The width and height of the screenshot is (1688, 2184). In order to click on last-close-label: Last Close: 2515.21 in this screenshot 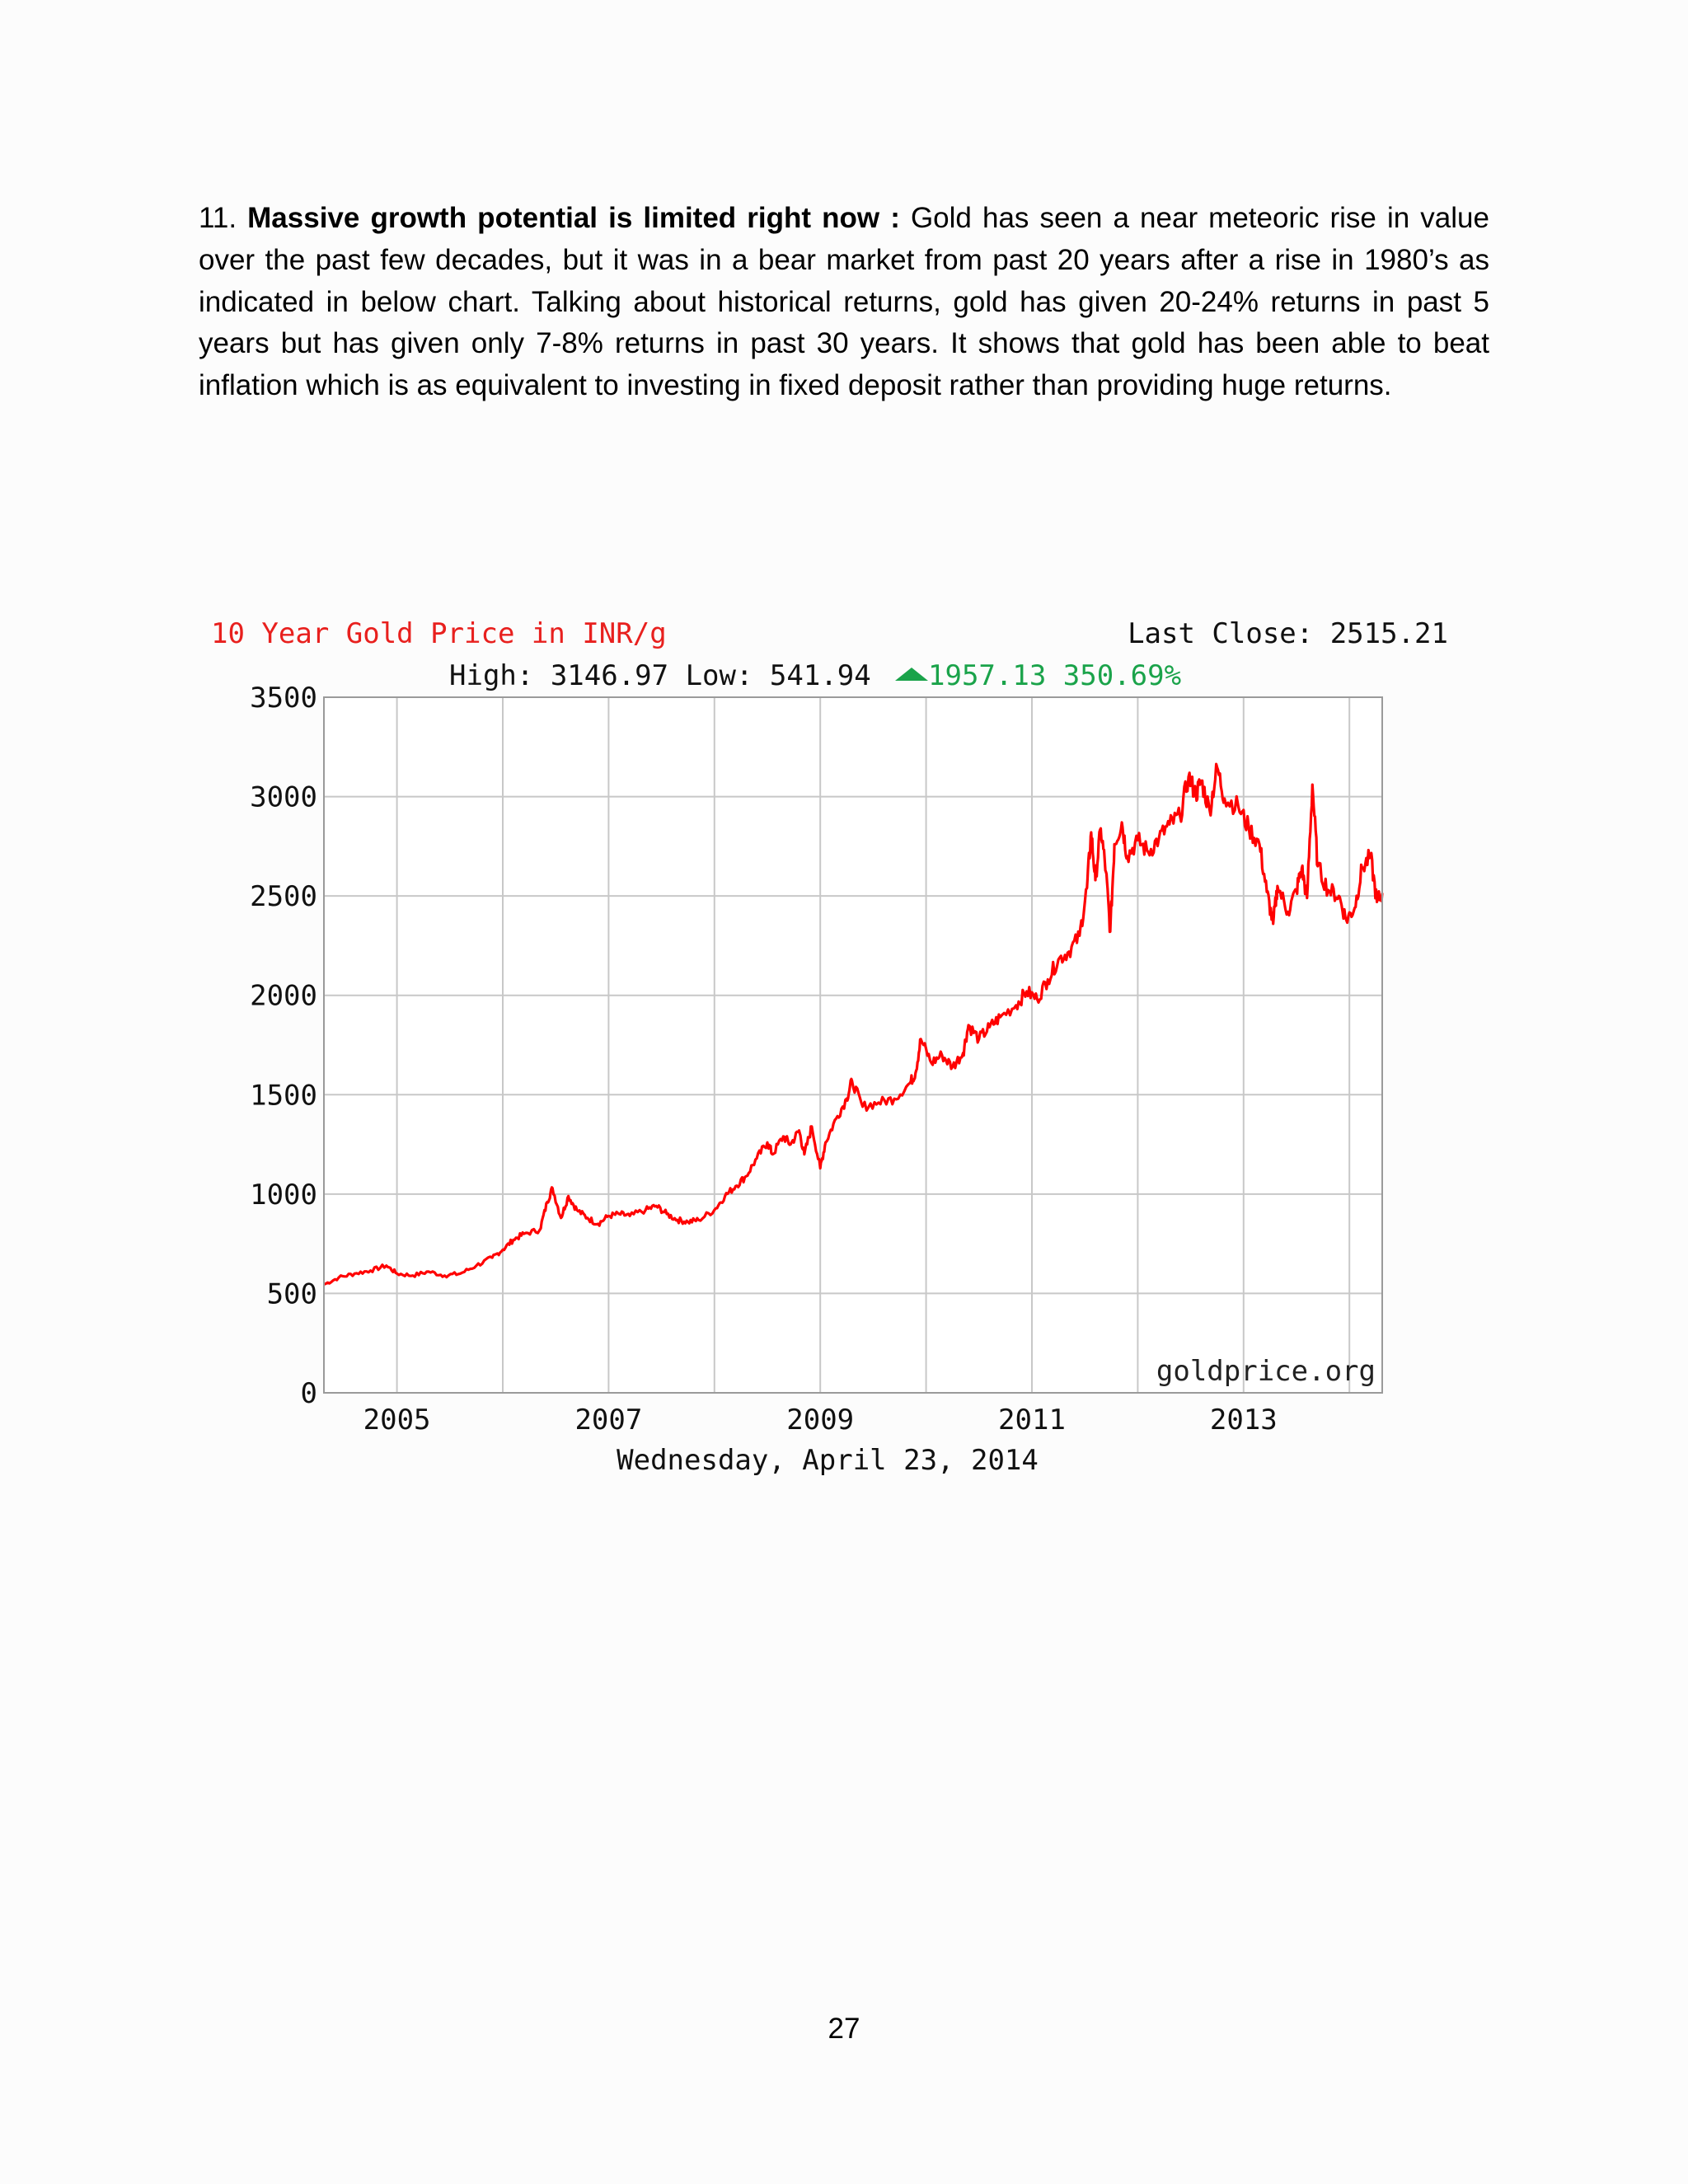, I will do `click(1288, 633)`.